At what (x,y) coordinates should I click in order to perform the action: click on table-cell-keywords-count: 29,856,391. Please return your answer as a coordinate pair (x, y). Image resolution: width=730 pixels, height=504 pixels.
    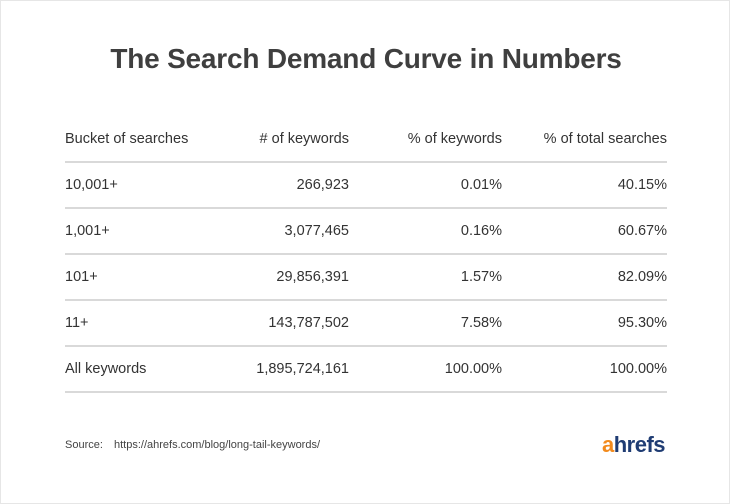
    Looking at the image, I should click on (292, 277).